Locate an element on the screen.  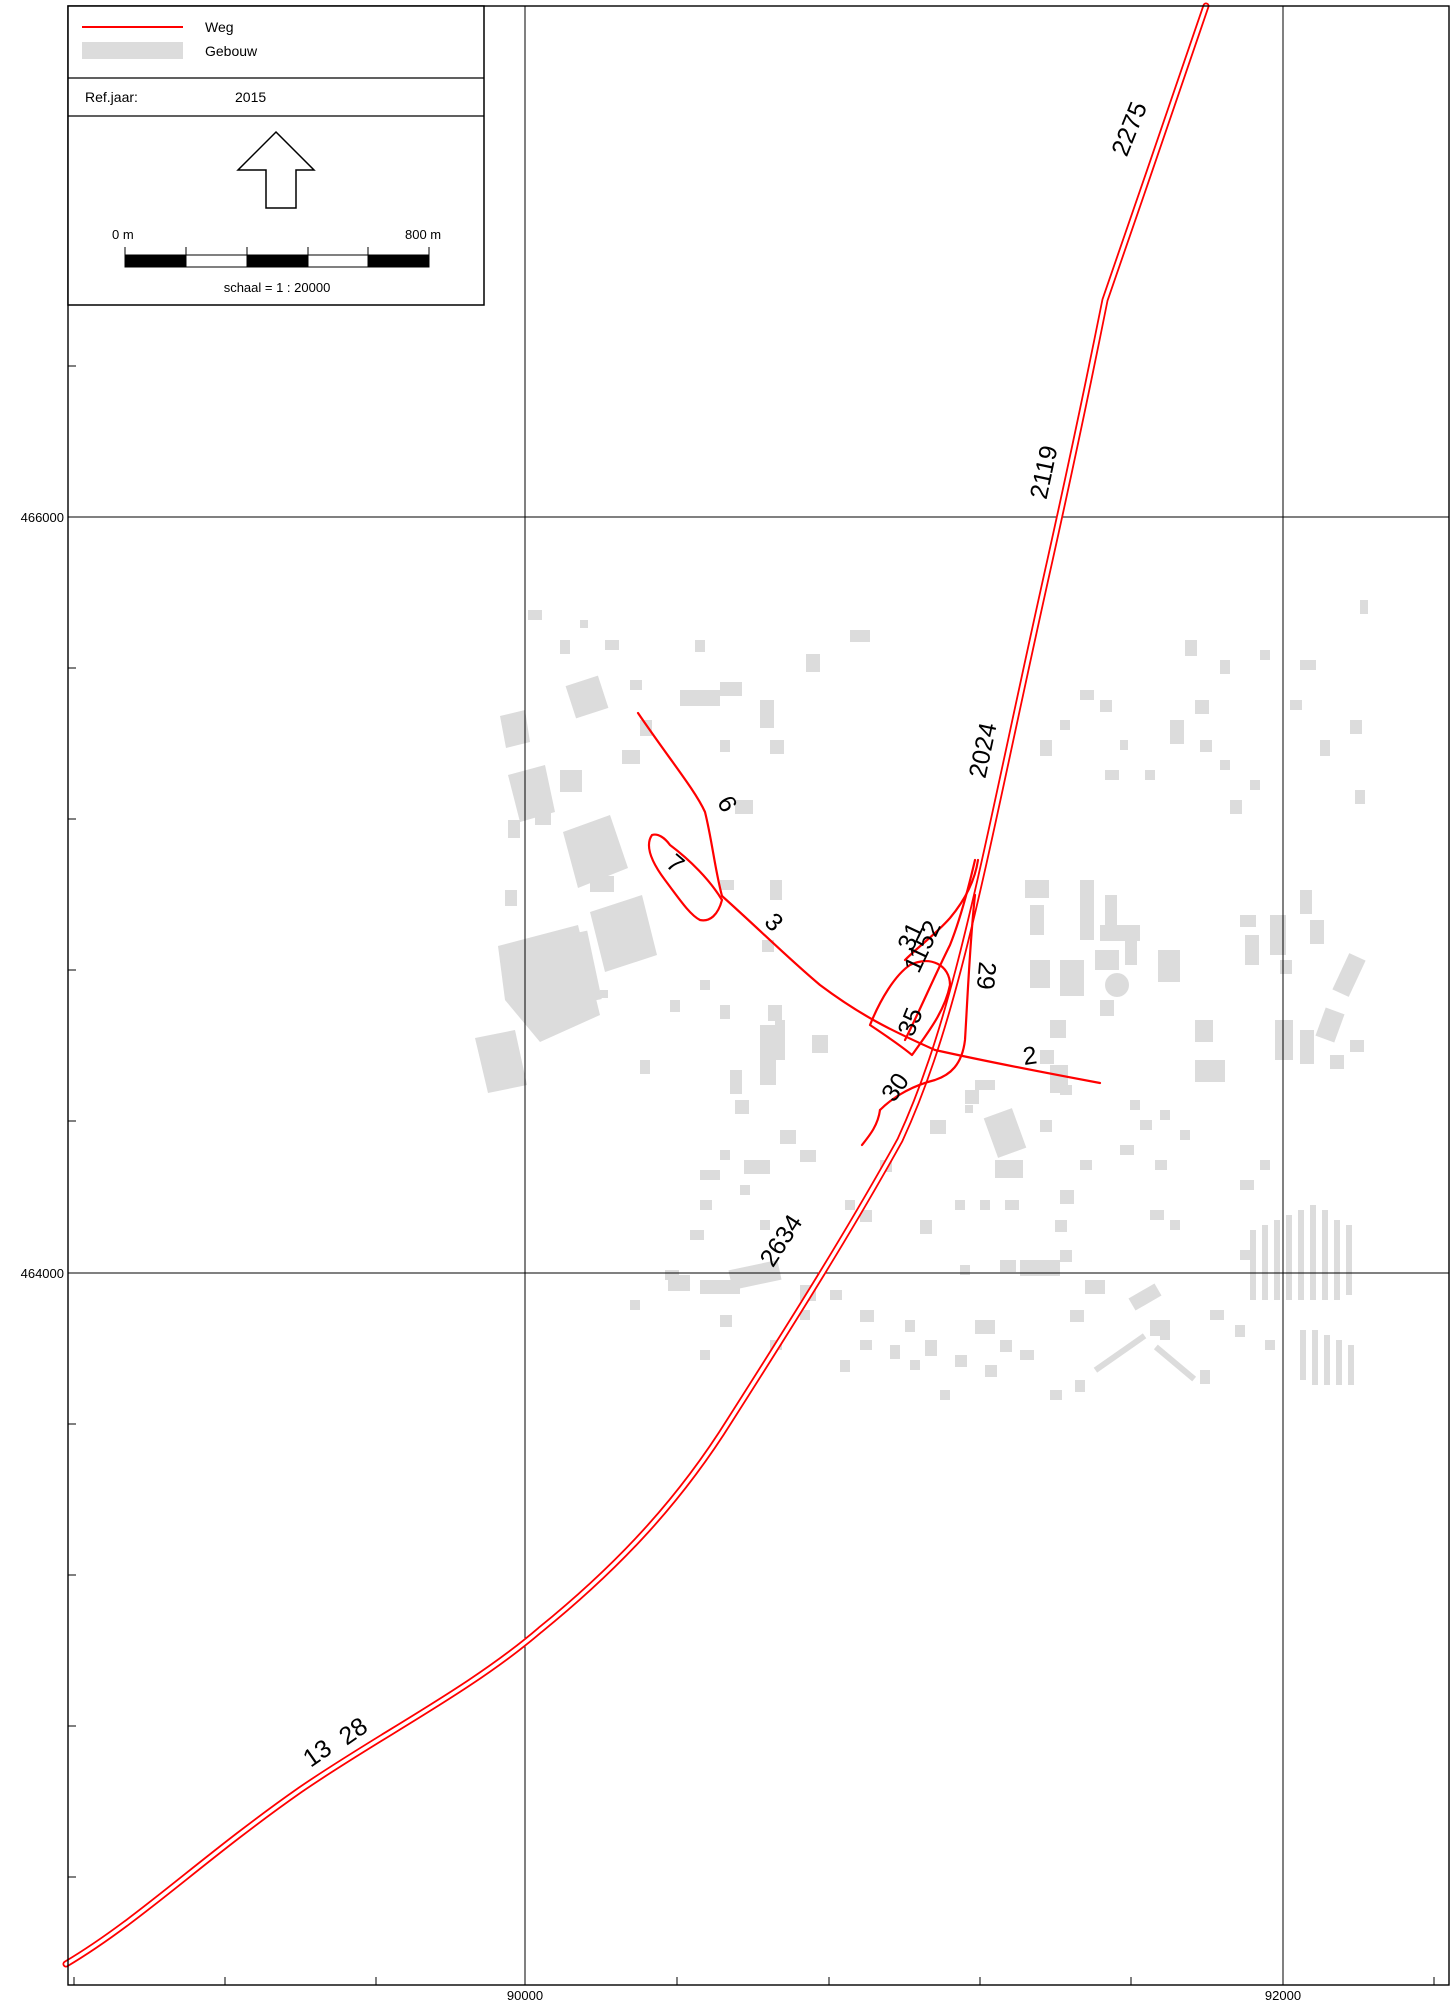
scale-bar is located at coordinates (277, 257).